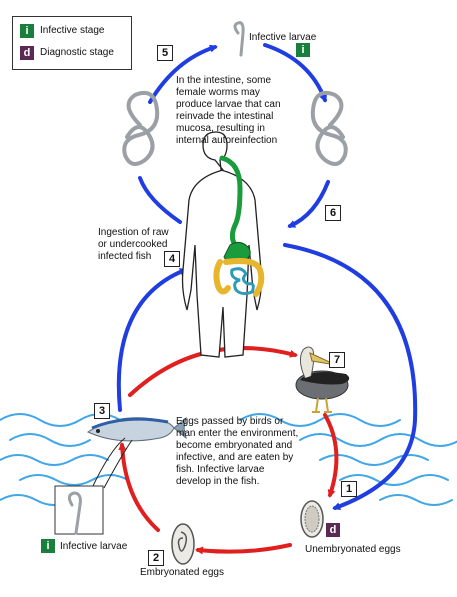  I want to click on intestine-line-5: mucosa, resulting in, so click(220, 128).